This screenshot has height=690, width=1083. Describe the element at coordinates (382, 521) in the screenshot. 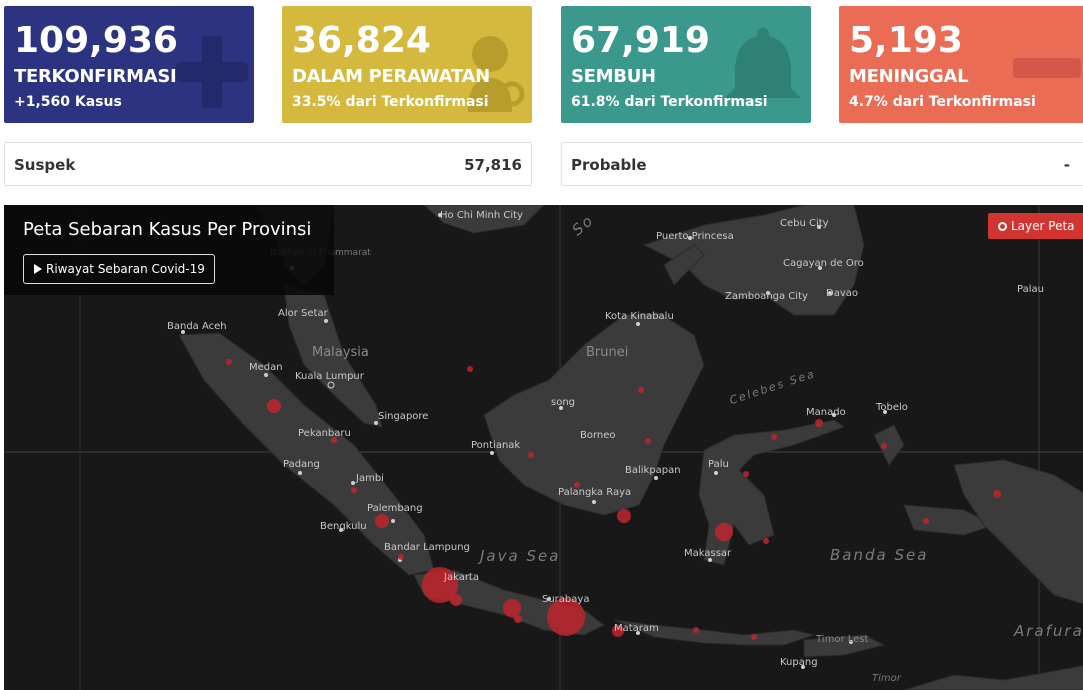

I see `bubble-sumsel` at that location.